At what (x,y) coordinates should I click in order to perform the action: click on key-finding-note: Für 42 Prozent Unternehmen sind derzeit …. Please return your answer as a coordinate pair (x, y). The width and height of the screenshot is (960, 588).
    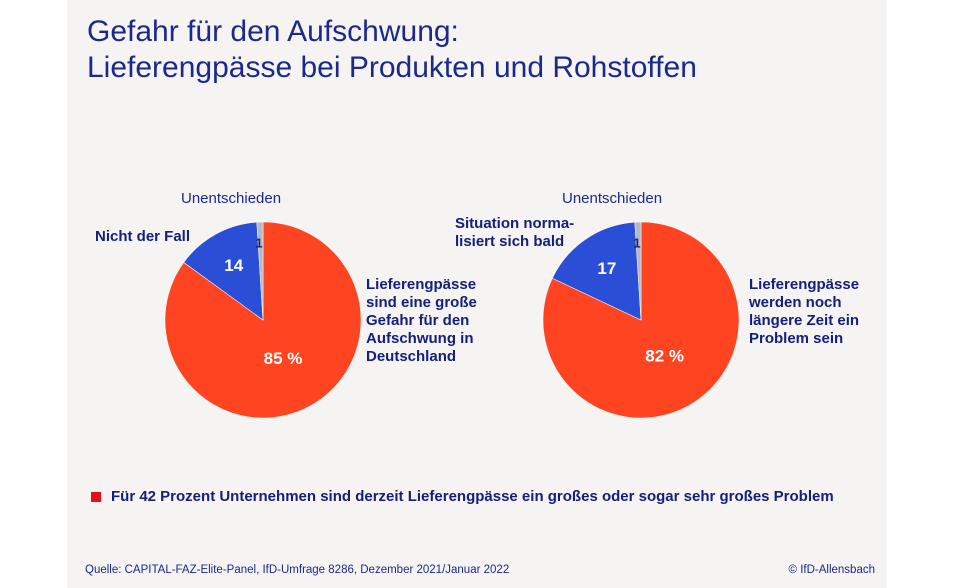
    Looking at the image, I should click on (462, 496).